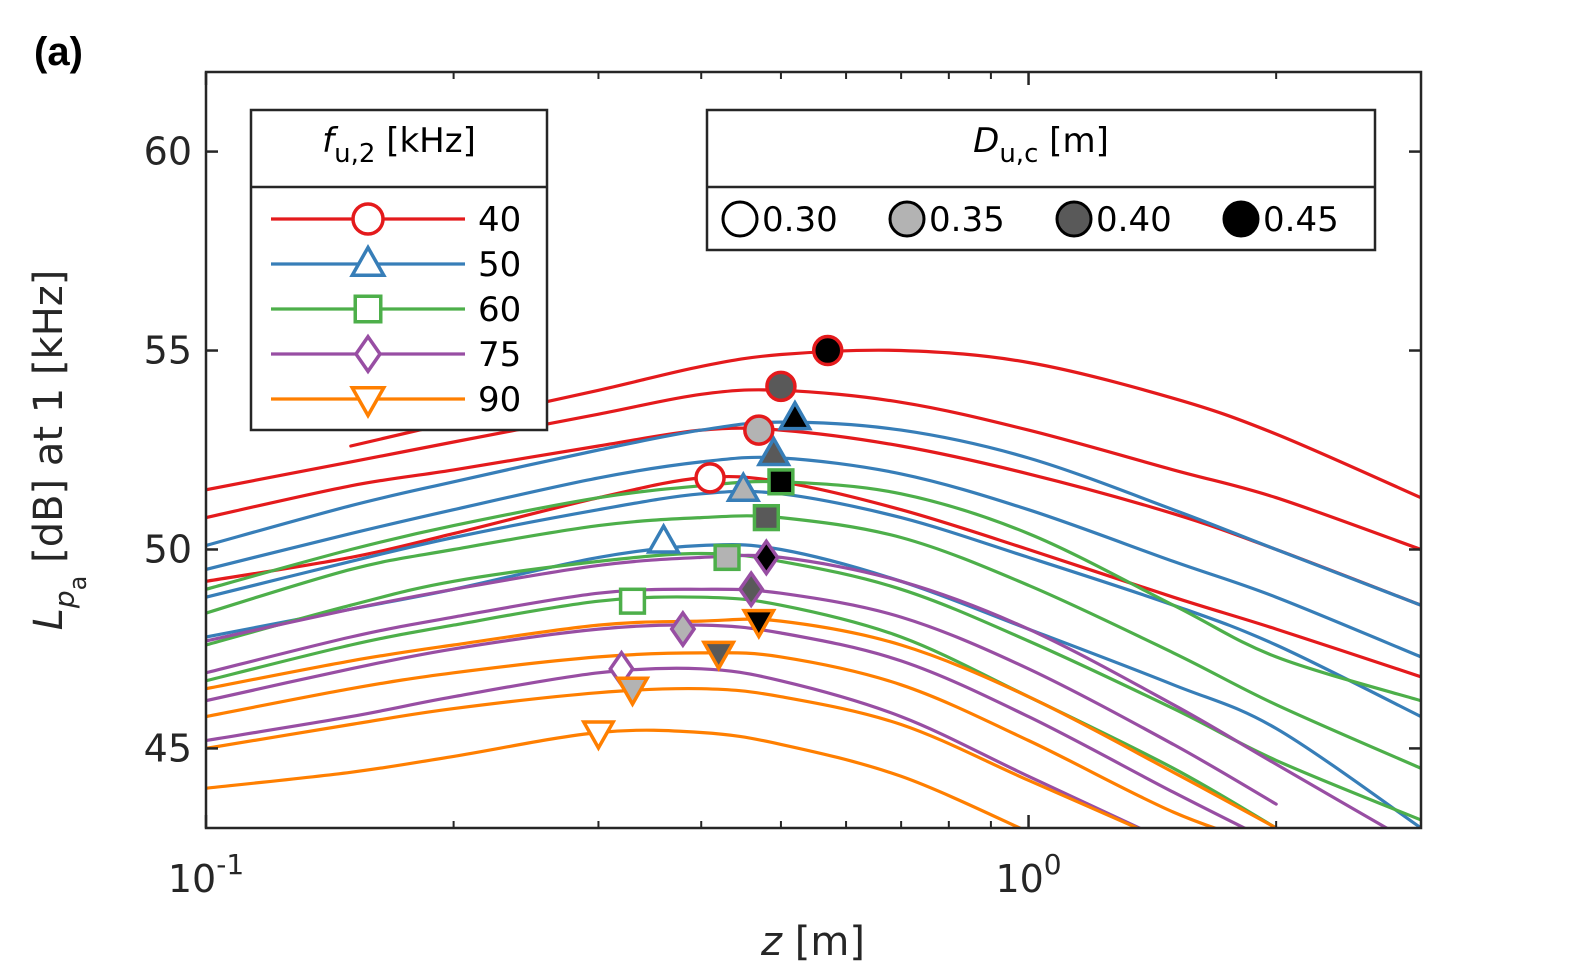 This screenshot has height=974, width=1577. What do you see at coordinates (1301, 220) in the screenshot?
I see `legend-entry-label: 0.45` at bounding box center [1301, 220].